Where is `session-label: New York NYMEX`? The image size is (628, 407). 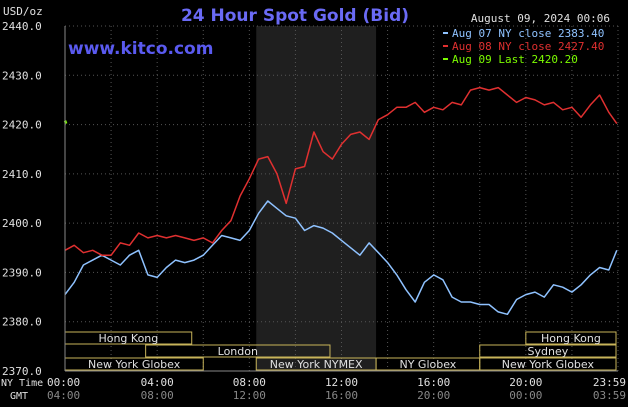
session-label: New York NYMEX is located at coordinates (316, 364).